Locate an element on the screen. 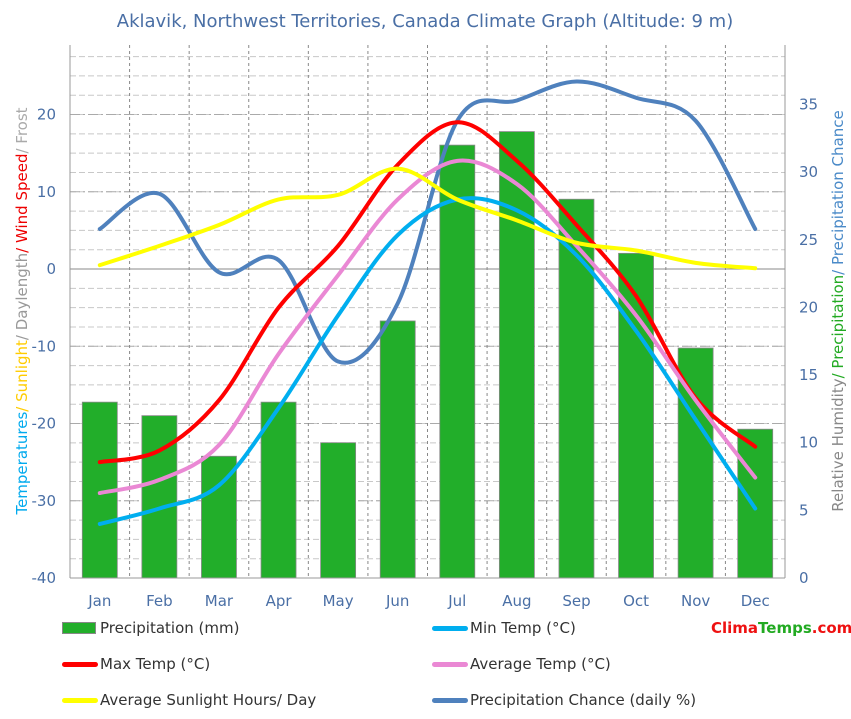 This screenshot has height=719, width=851. right-tick-label: 5 is located at coordinates (804, 510).